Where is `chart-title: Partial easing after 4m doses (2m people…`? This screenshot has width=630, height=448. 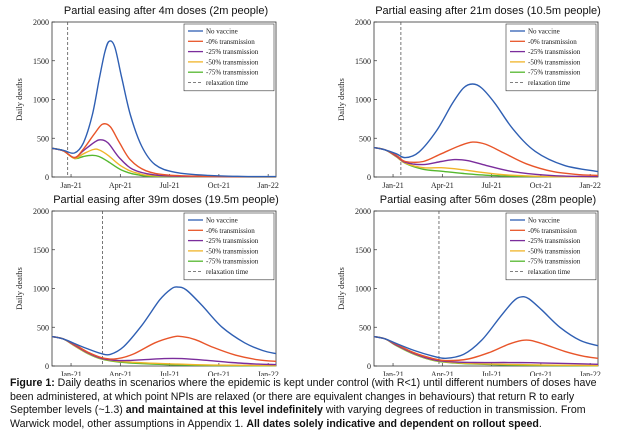 chart-title: Partial easing after 4m doses (2m people… is located at coordinates (166, 11).